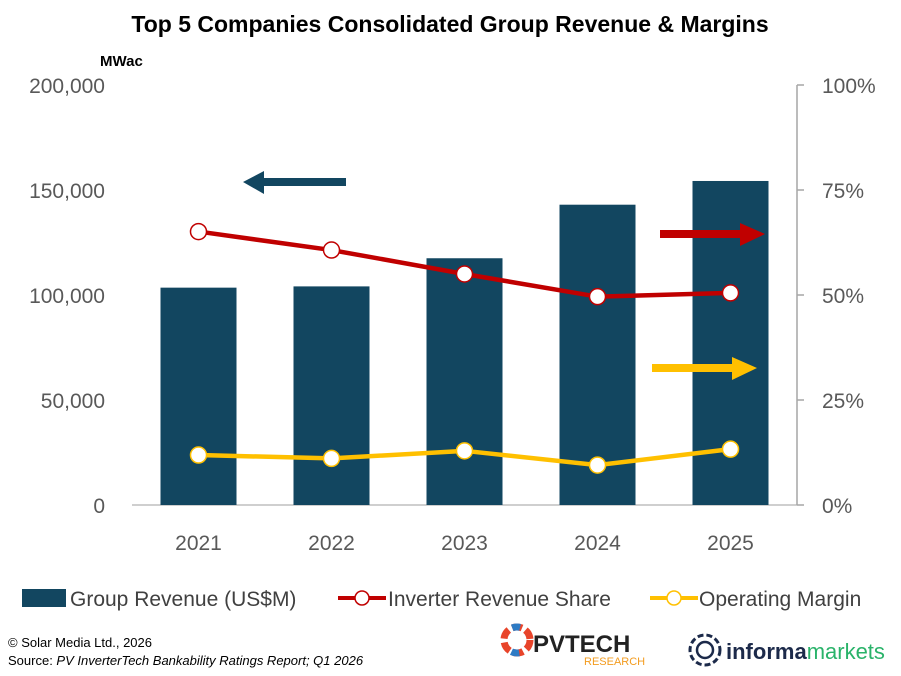  Describe the element at coordinates (752, 234) in the screenshot. I see `right-axis-arrow-red-head` at that location.